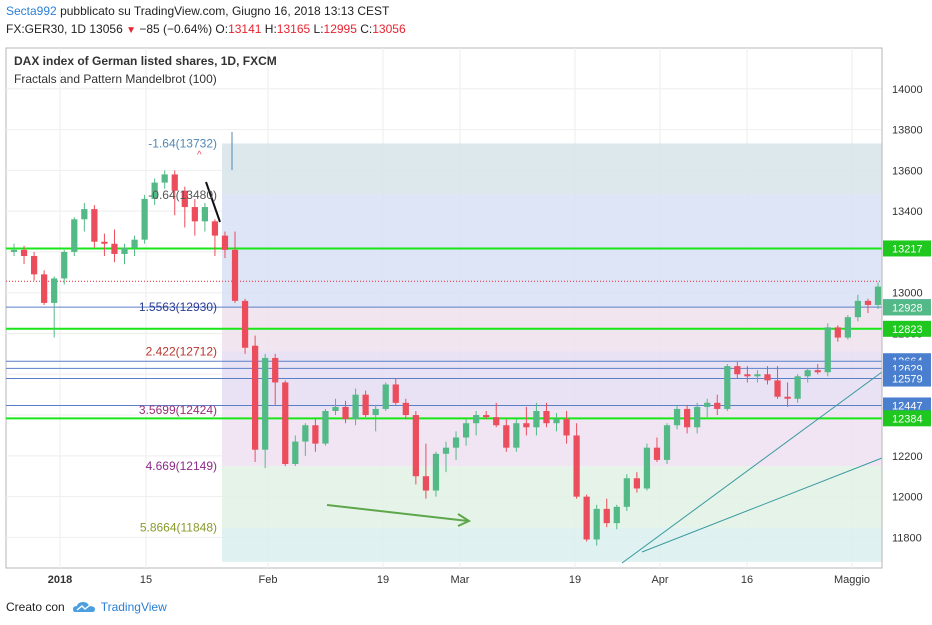  Describe the element at coordinates (318, 29) in the screenshot. I see `low-label: L:` at that location.